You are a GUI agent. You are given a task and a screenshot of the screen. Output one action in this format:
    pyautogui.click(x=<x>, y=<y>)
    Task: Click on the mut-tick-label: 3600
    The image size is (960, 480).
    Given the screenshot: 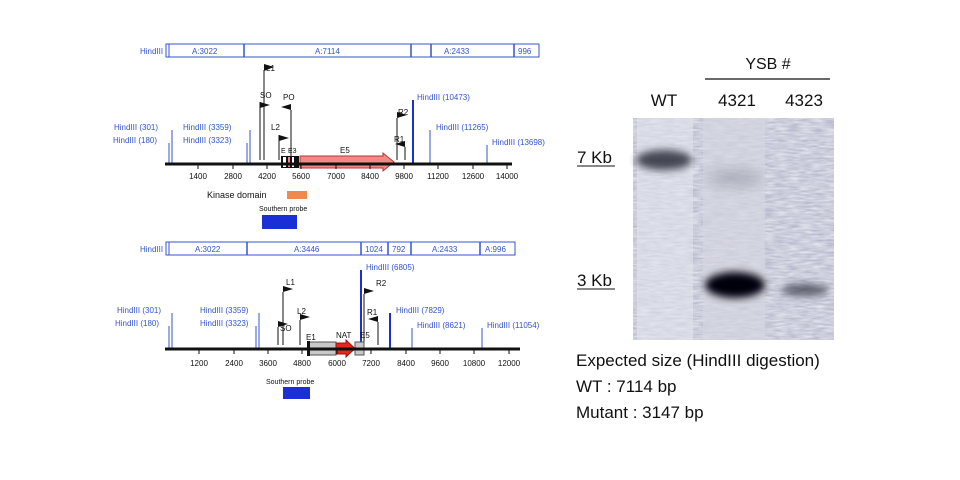 What is the action you would take?
    pyautogui.click(x=268, y=363)
    